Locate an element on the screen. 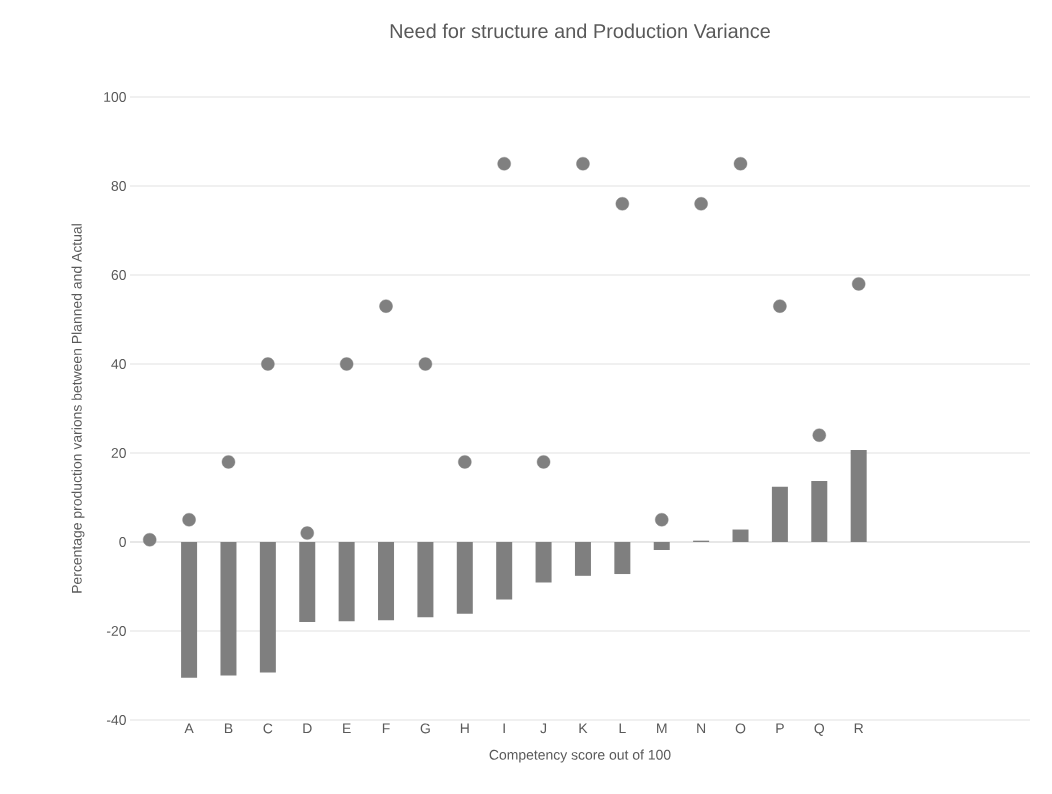 Image resolution: width=1052 pixels, height=794 pixels. x-tick-label: I is located at coordinates (504, 728).